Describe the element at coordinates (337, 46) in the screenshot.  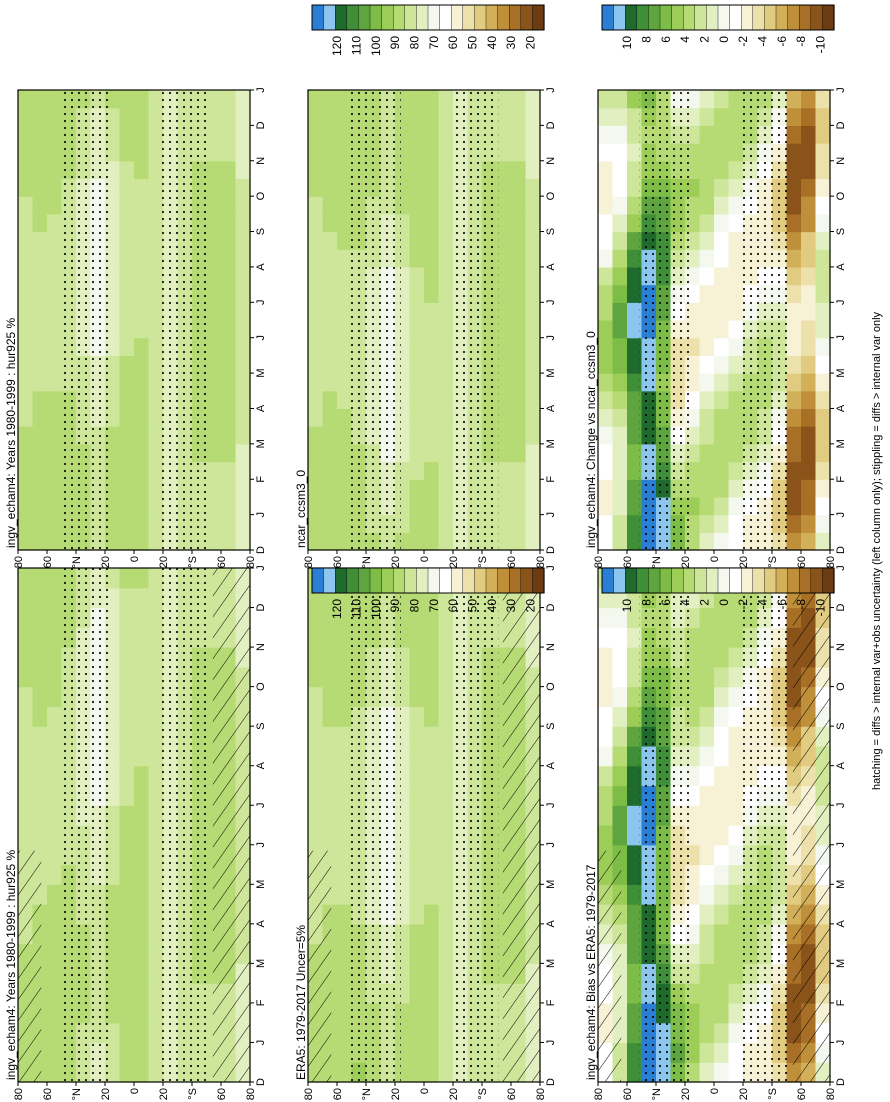
I see `colorbar-tick-label: 120` at that location.